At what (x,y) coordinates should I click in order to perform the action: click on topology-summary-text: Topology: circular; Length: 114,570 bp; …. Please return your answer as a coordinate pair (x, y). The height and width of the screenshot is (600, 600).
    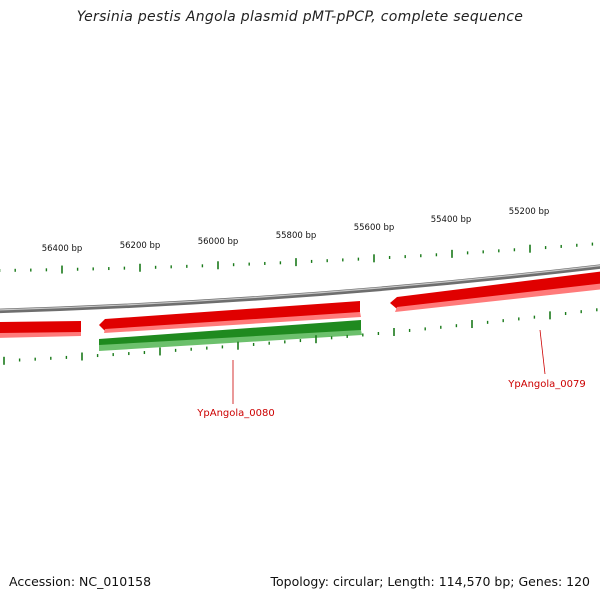
    Looking at the image, I should click on (430, 581).